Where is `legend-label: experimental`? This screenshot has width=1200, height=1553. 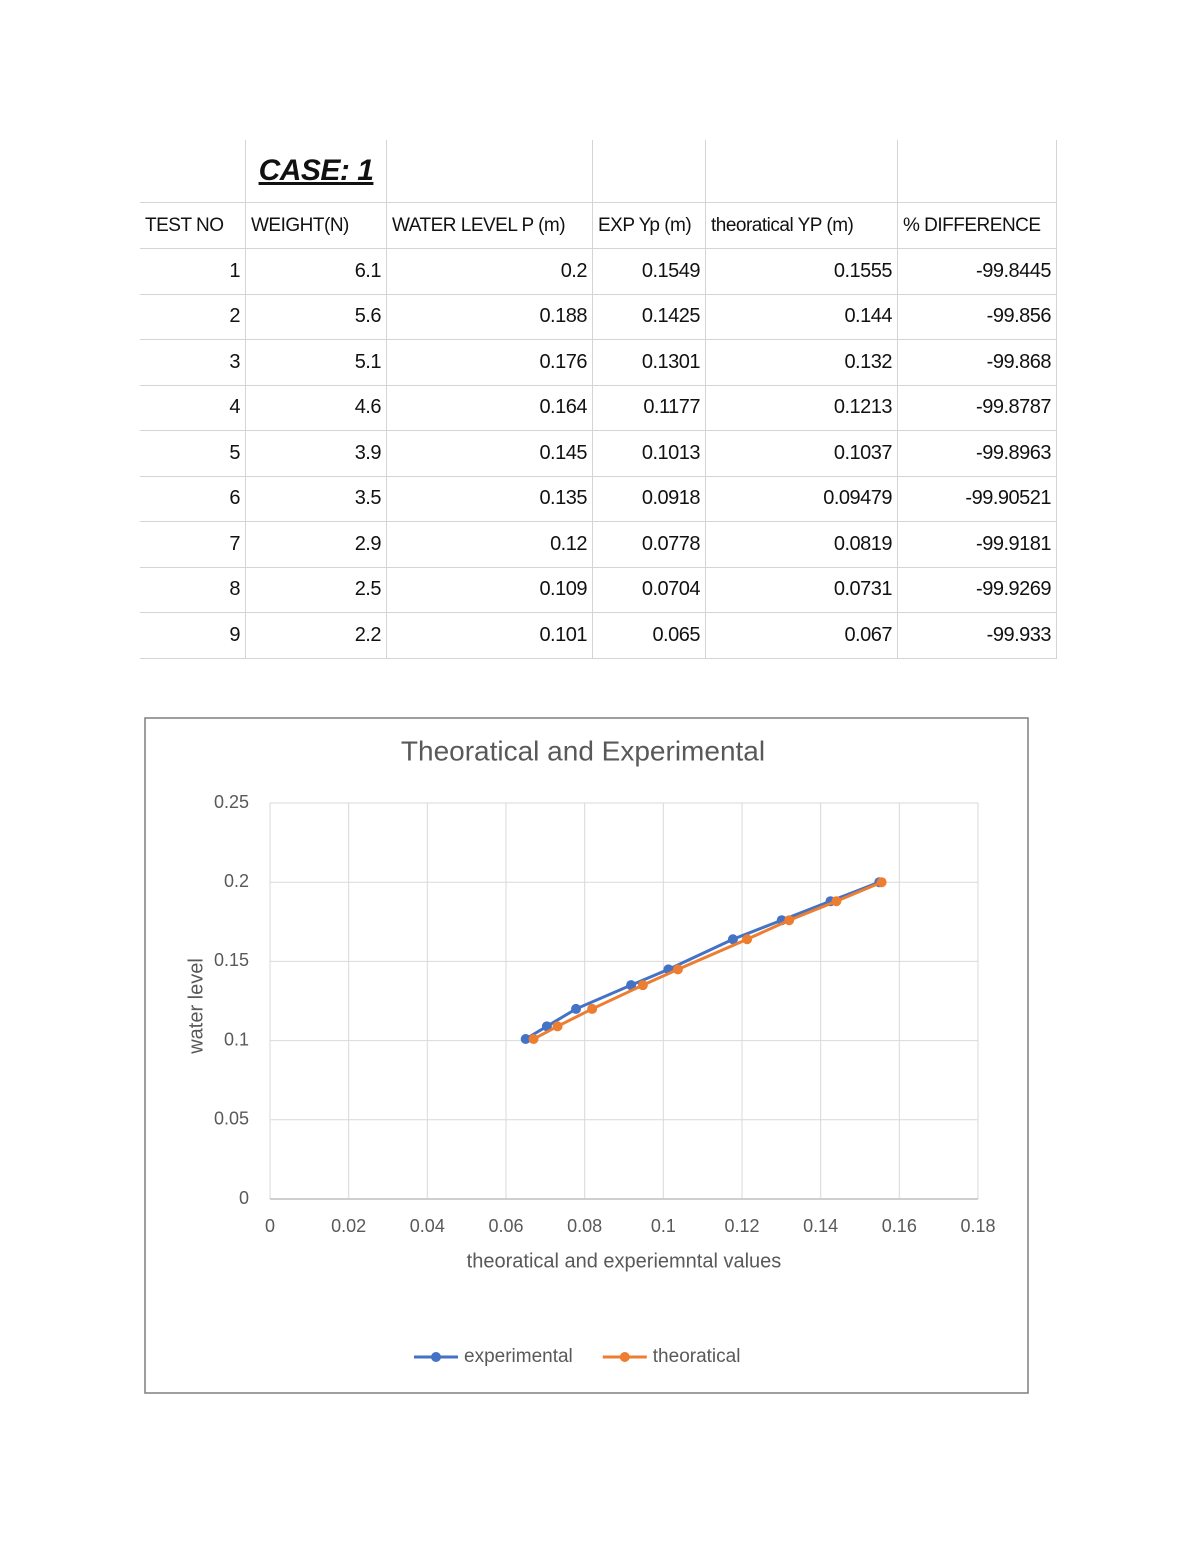 legend-label: experimental is located at coordinates (518, 1356).